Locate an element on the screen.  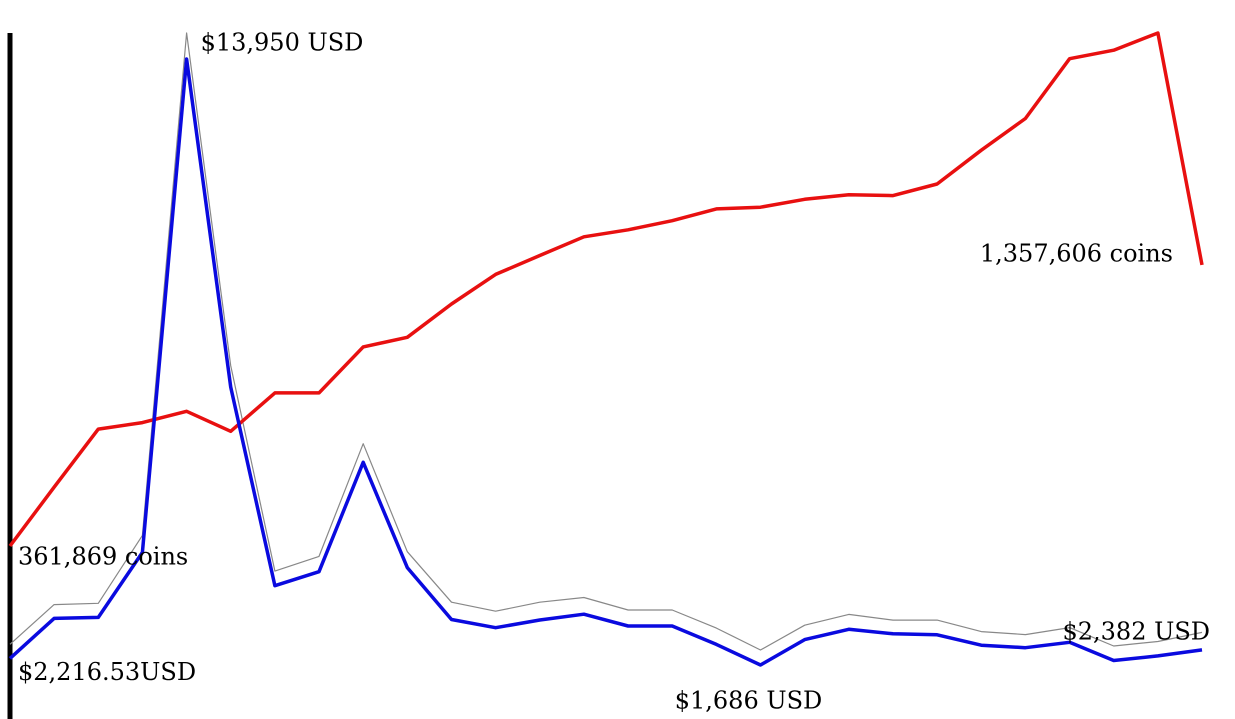
data-label: $13,950 USD is located at coordinates (282, 43).